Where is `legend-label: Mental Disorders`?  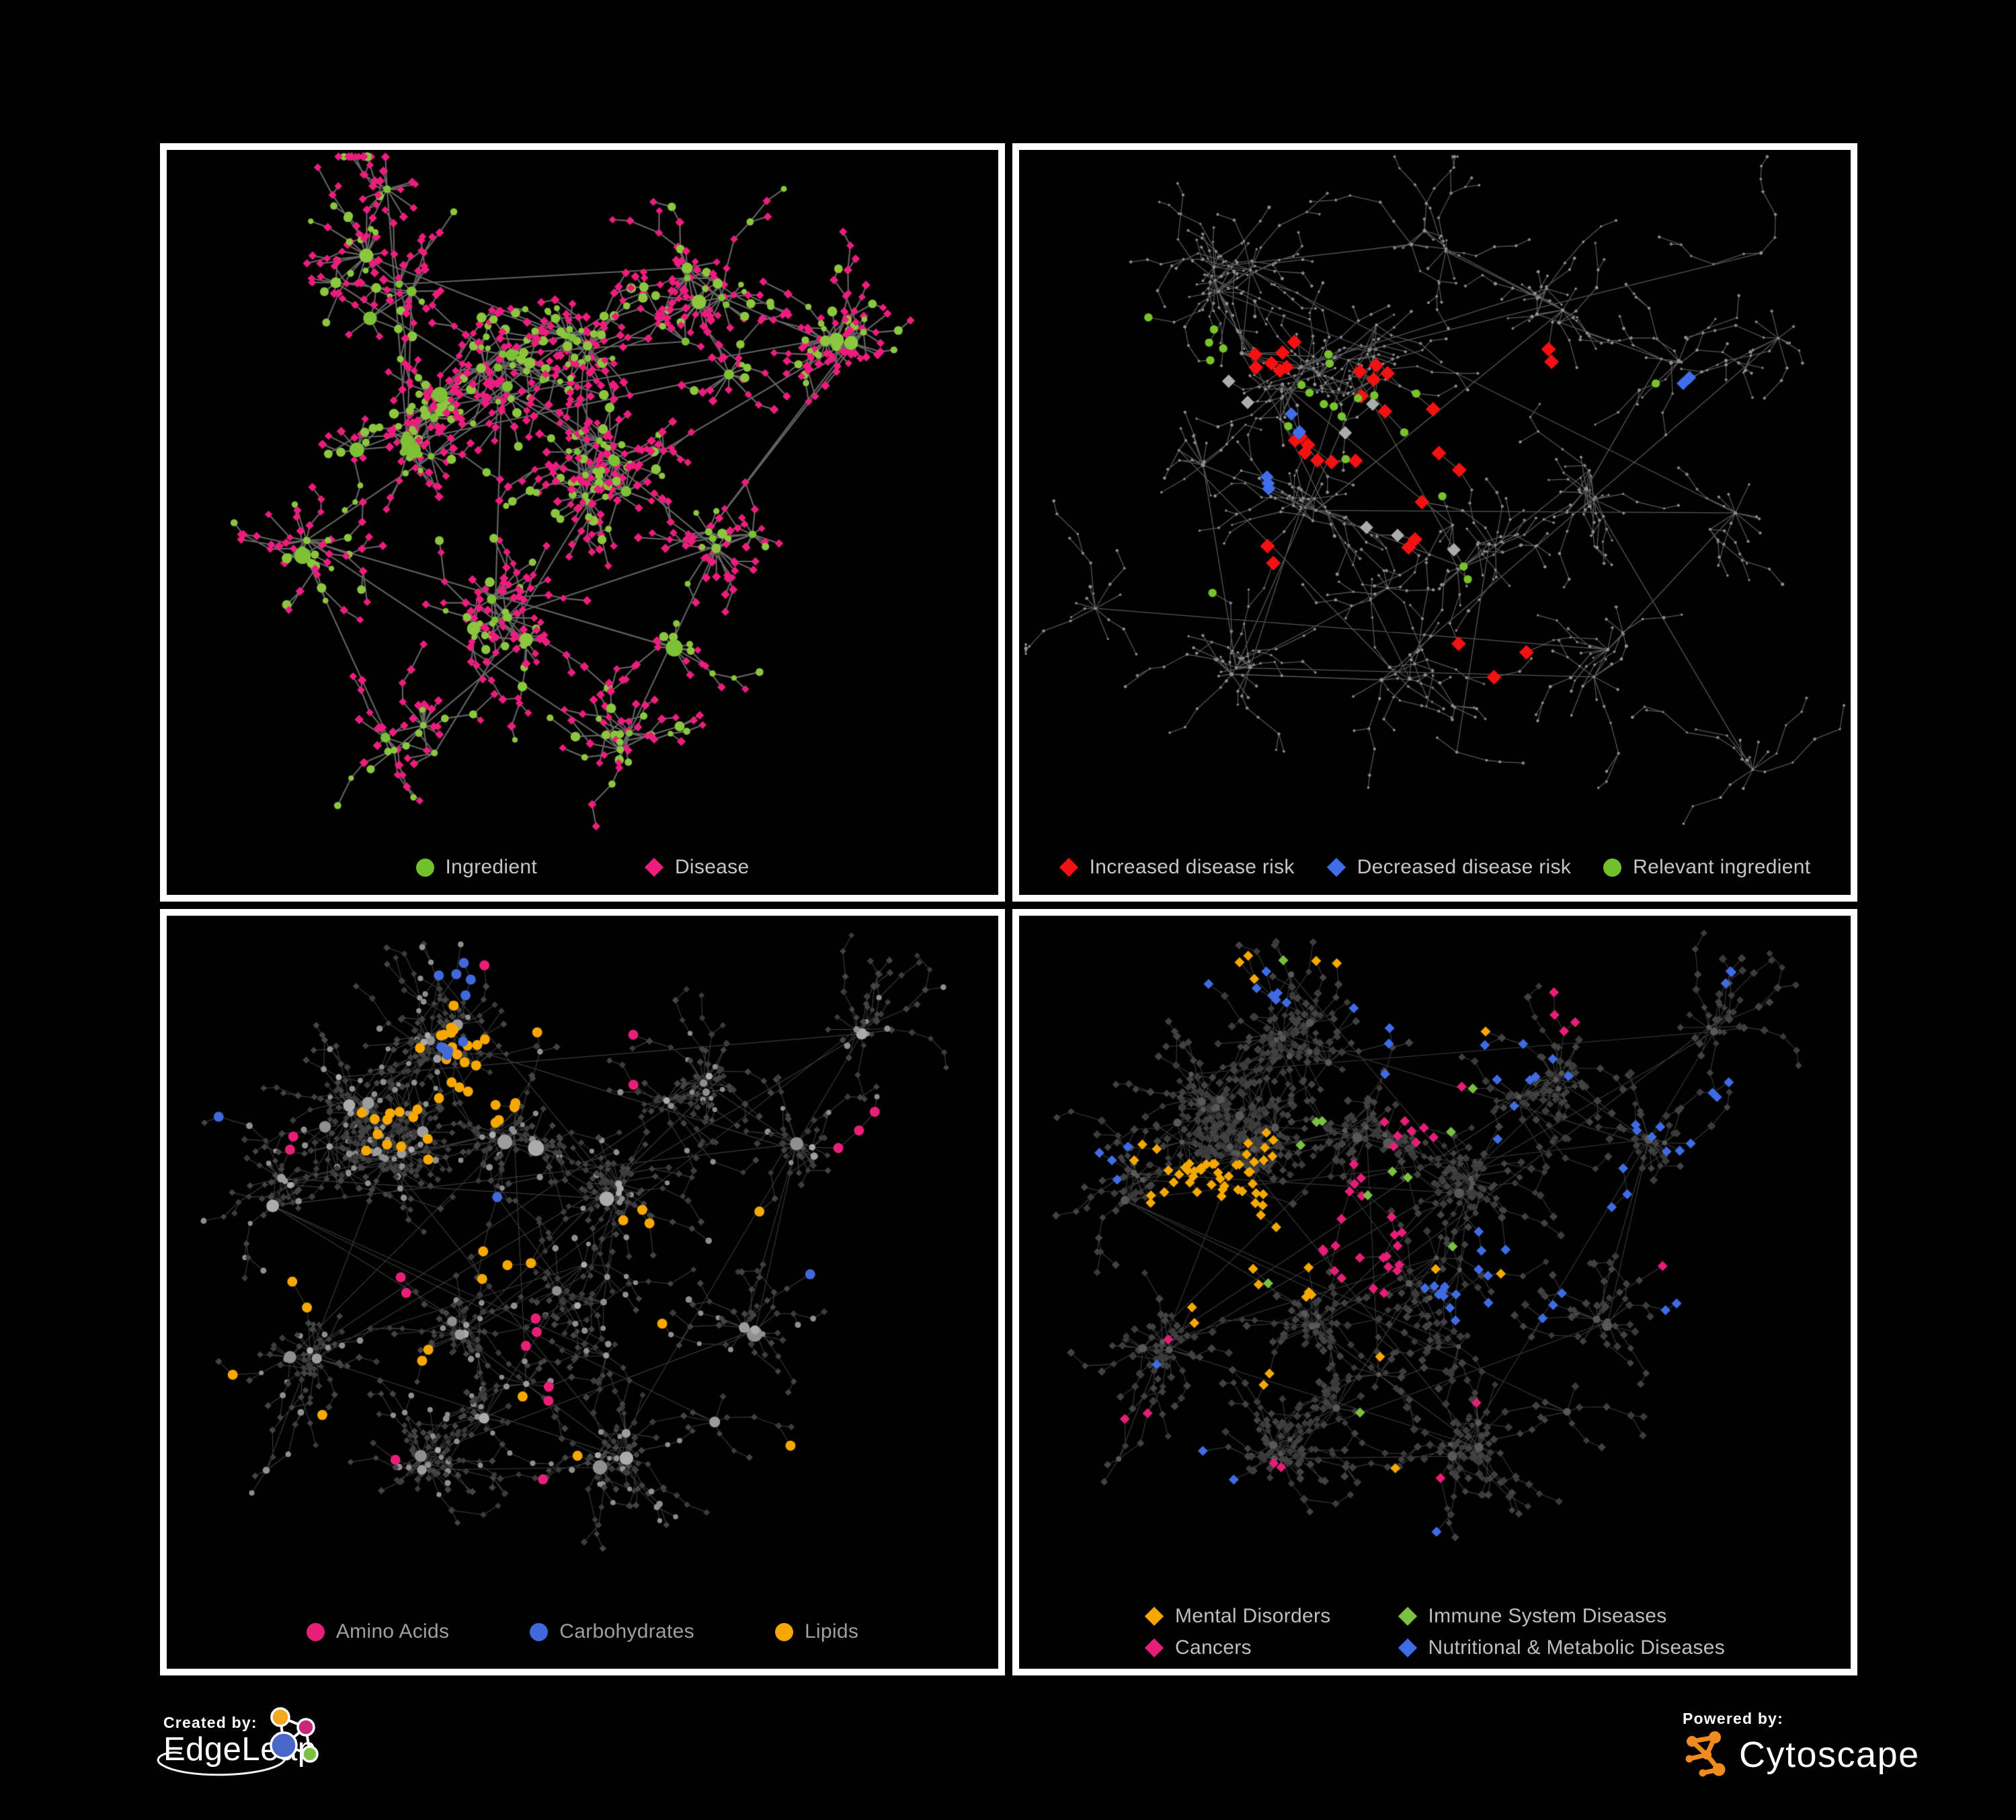 legend-label: Mental Disorders is located at coordinates (1253, 1616).